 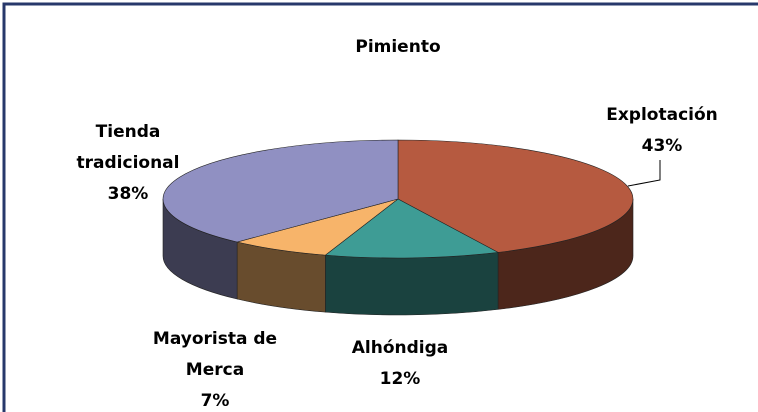 I want to click on percent-label: 38%, so click(x=128, y=194).